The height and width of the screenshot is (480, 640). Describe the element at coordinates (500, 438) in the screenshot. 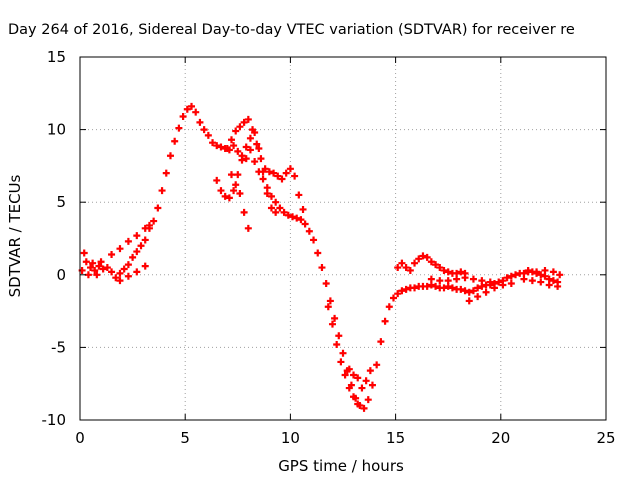

I see `x-tick-label: 20` at that location.